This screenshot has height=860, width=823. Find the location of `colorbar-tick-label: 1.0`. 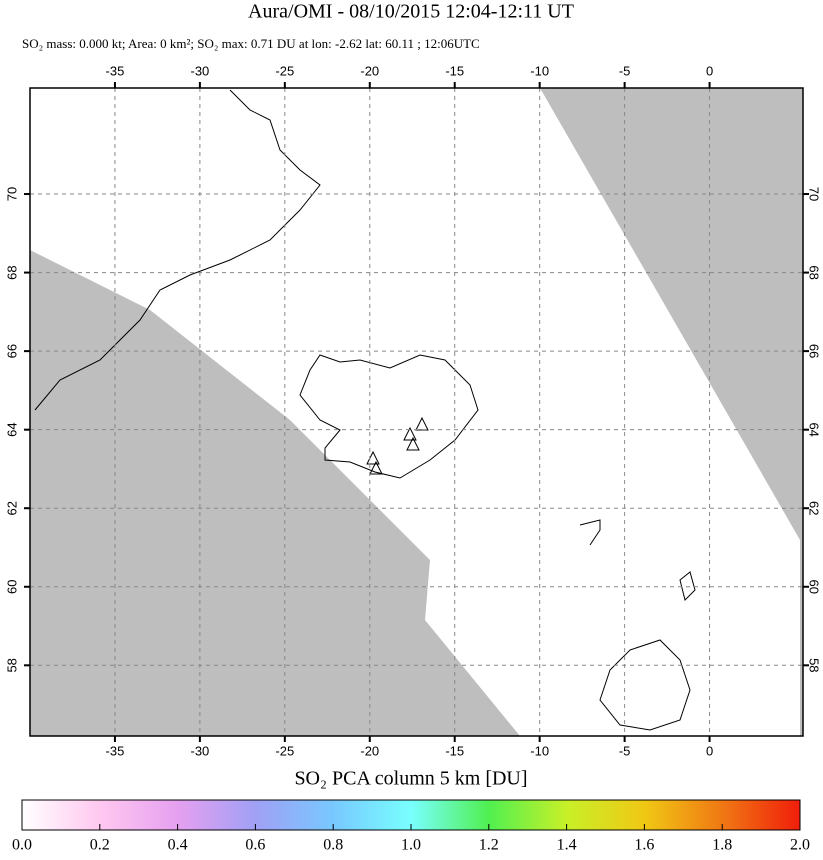

colorbar-tick-label: 1.0 is located at coordinates (411, 845).